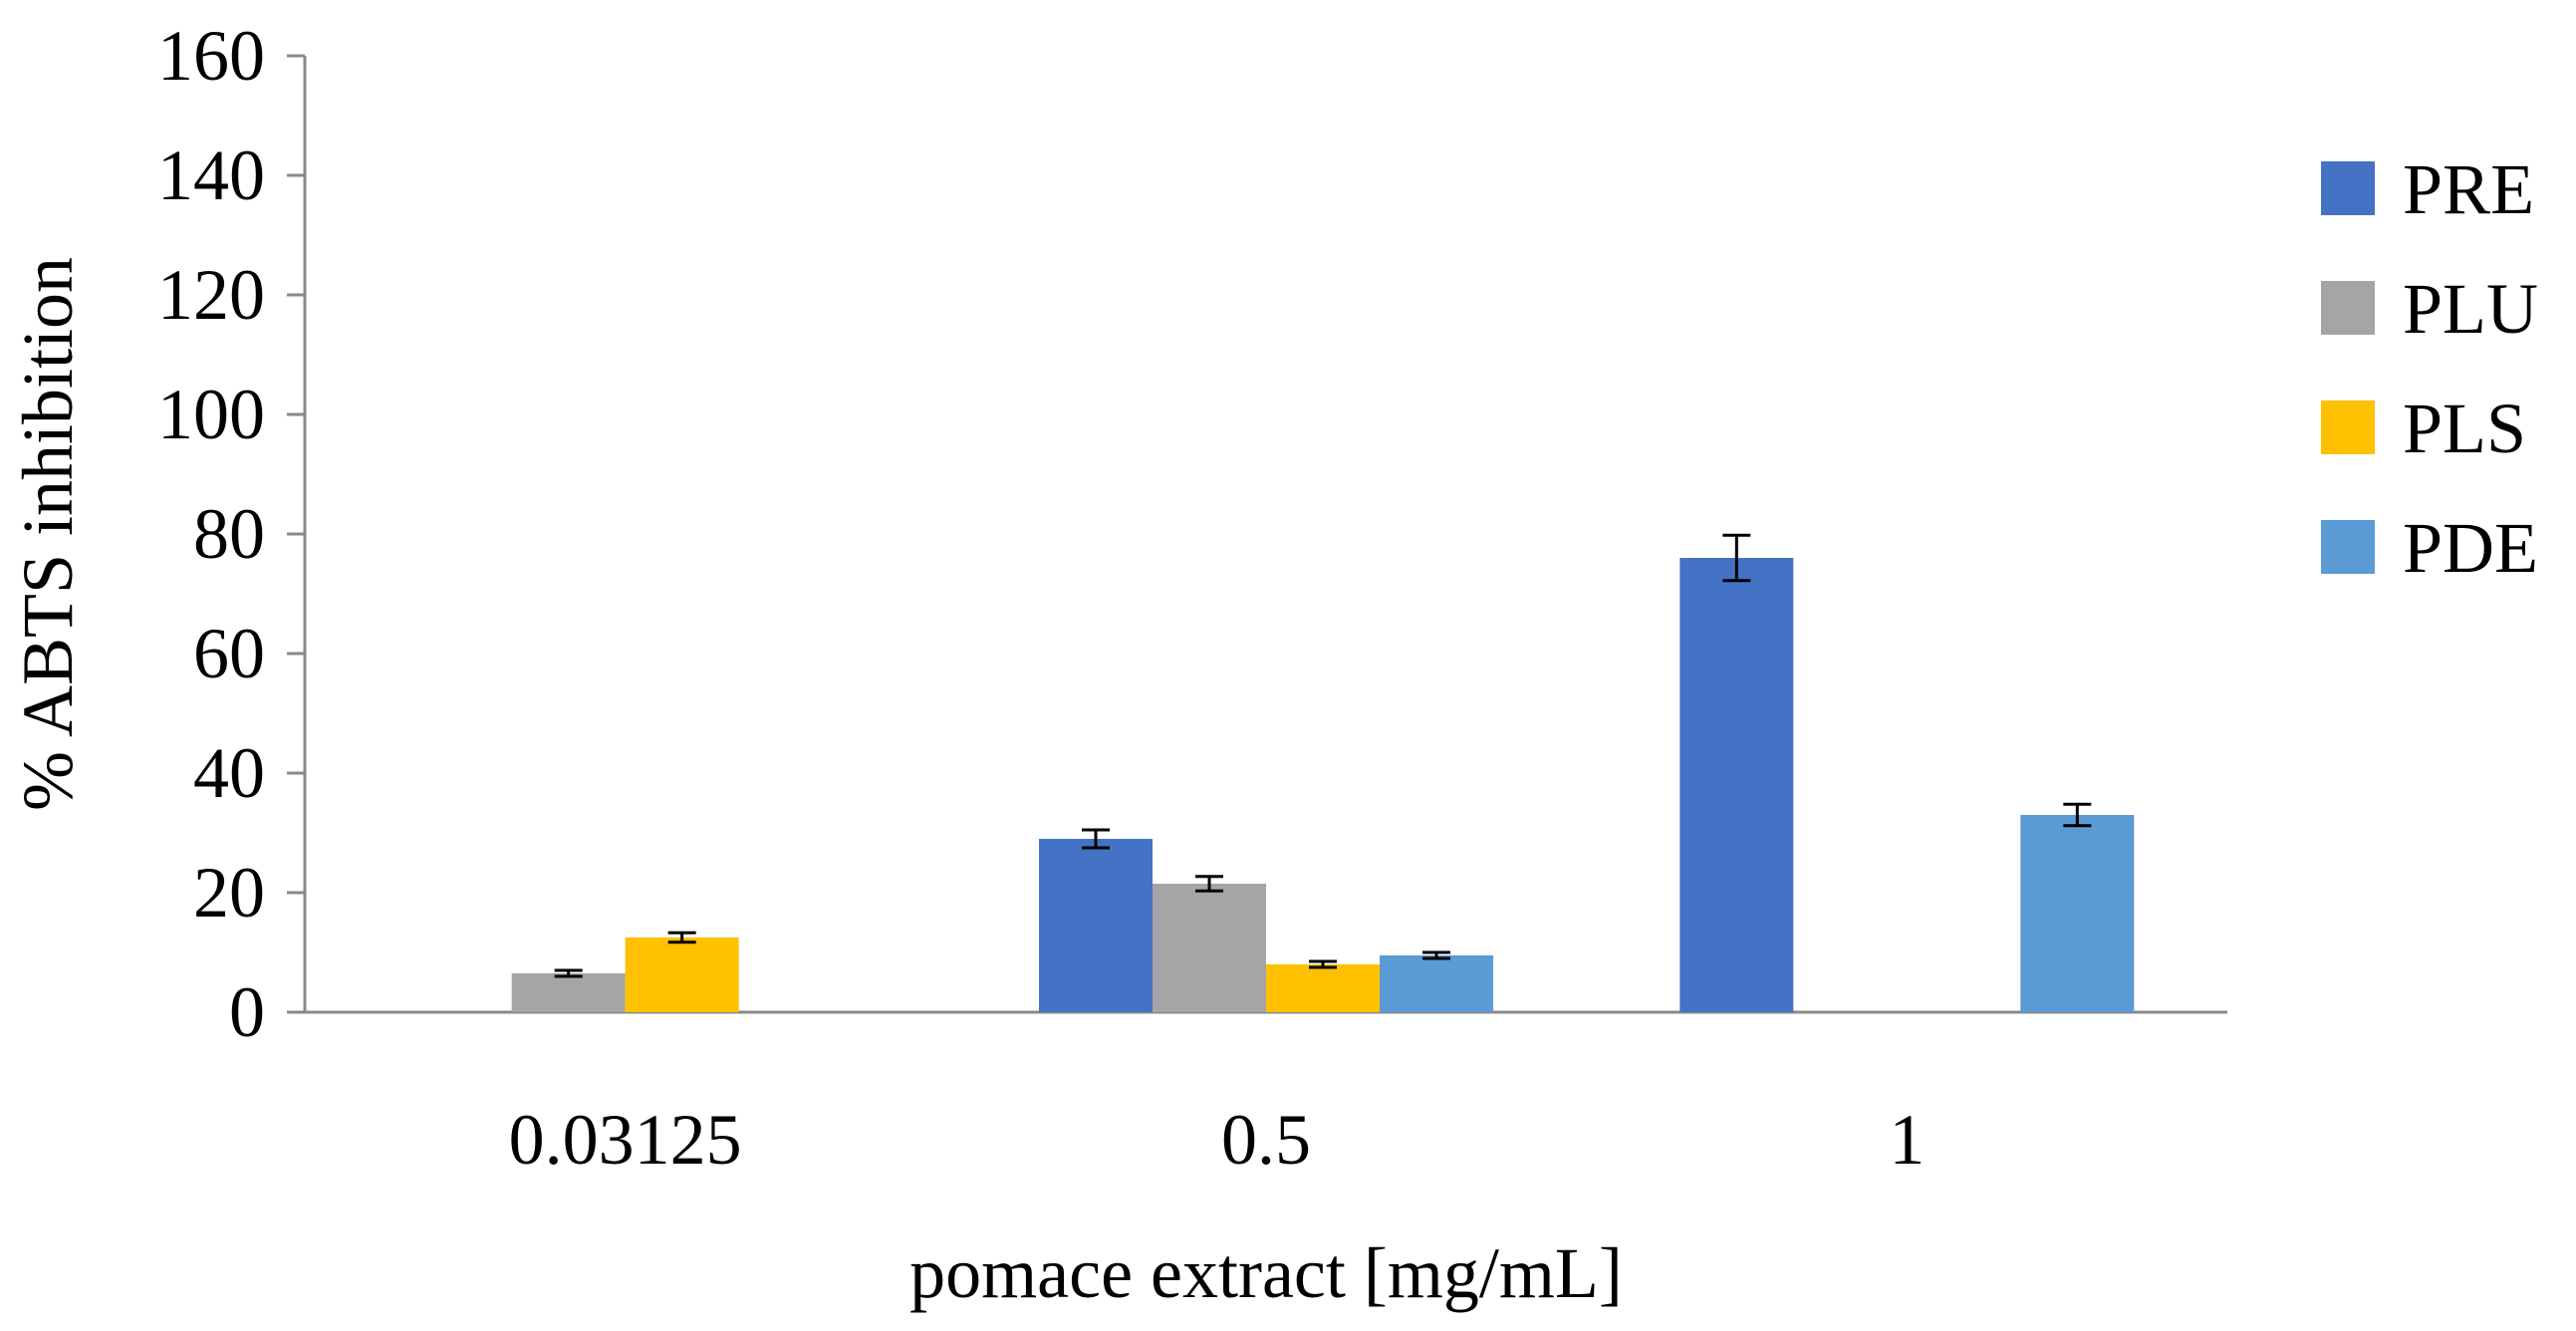 The width and height of the screenshot is (2576, 1331). I want to click on y-ticks-group: 0 20 40 60 80 100 120 140 160, so click(231, 534).